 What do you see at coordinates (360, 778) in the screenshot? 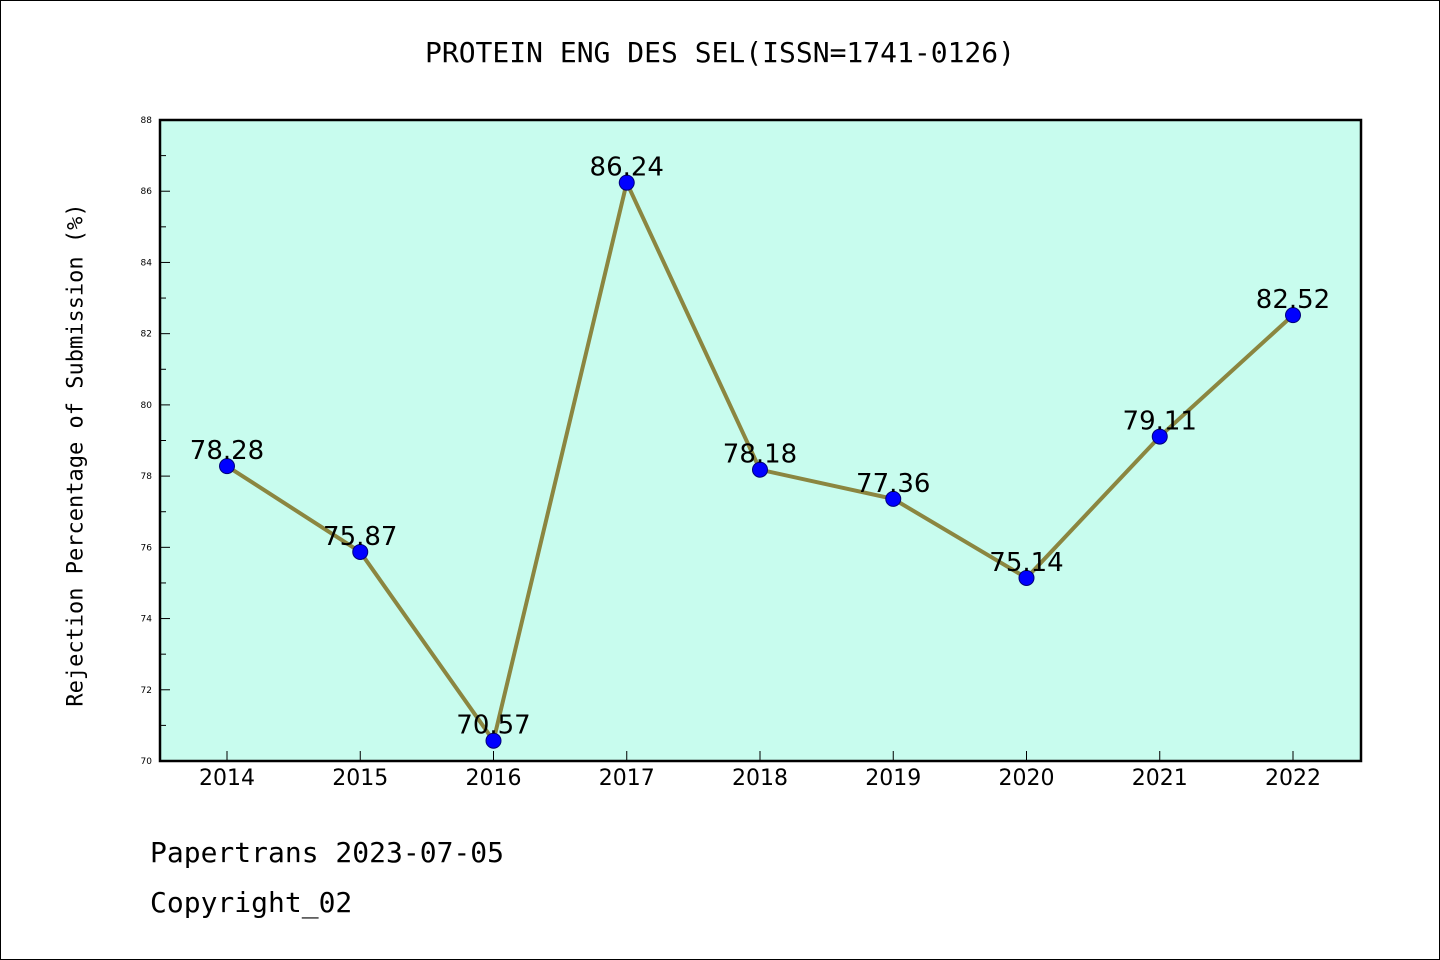
I see `x-tick-label: 2015` at bounding box center [360, 778].